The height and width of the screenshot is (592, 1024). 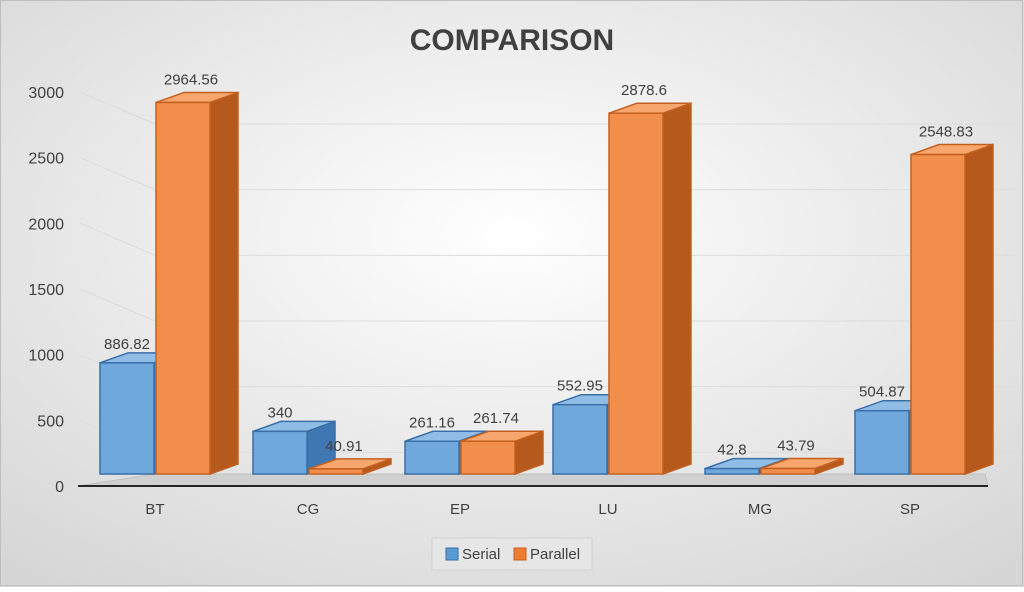 I want to click on x-tick-label: MG, so click(x=760, y=509).